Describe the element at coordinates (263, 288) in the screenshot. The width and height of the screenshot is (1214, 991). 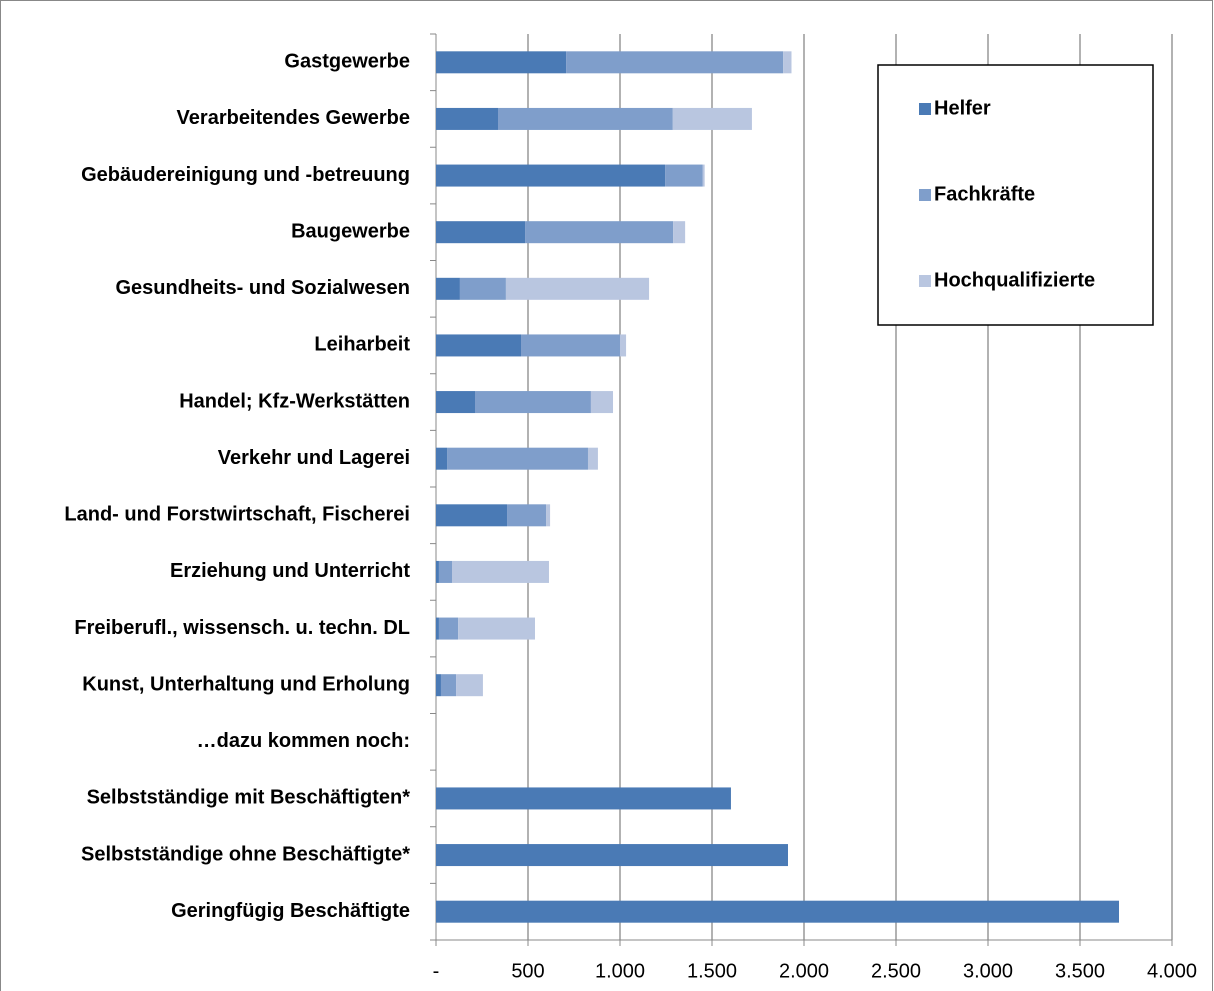
I see `y-tick-label: Gesundheits- und Sozialwesen` at that location.